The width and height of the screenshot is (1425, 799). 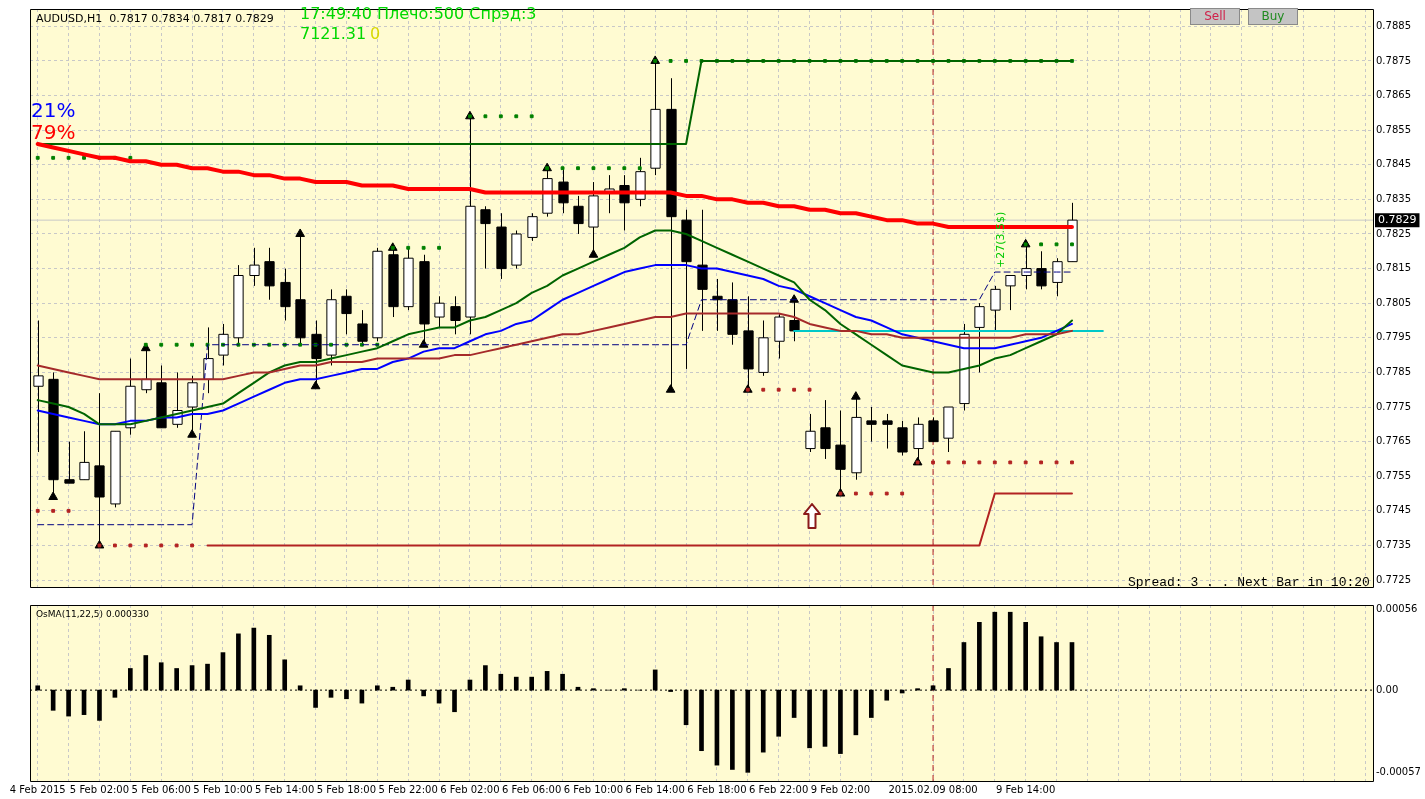 What do you see at coordinates (1393, 25) in the screenshot?
I see `y-tick-label: 0.7885` at bounding box center [1393, 25].